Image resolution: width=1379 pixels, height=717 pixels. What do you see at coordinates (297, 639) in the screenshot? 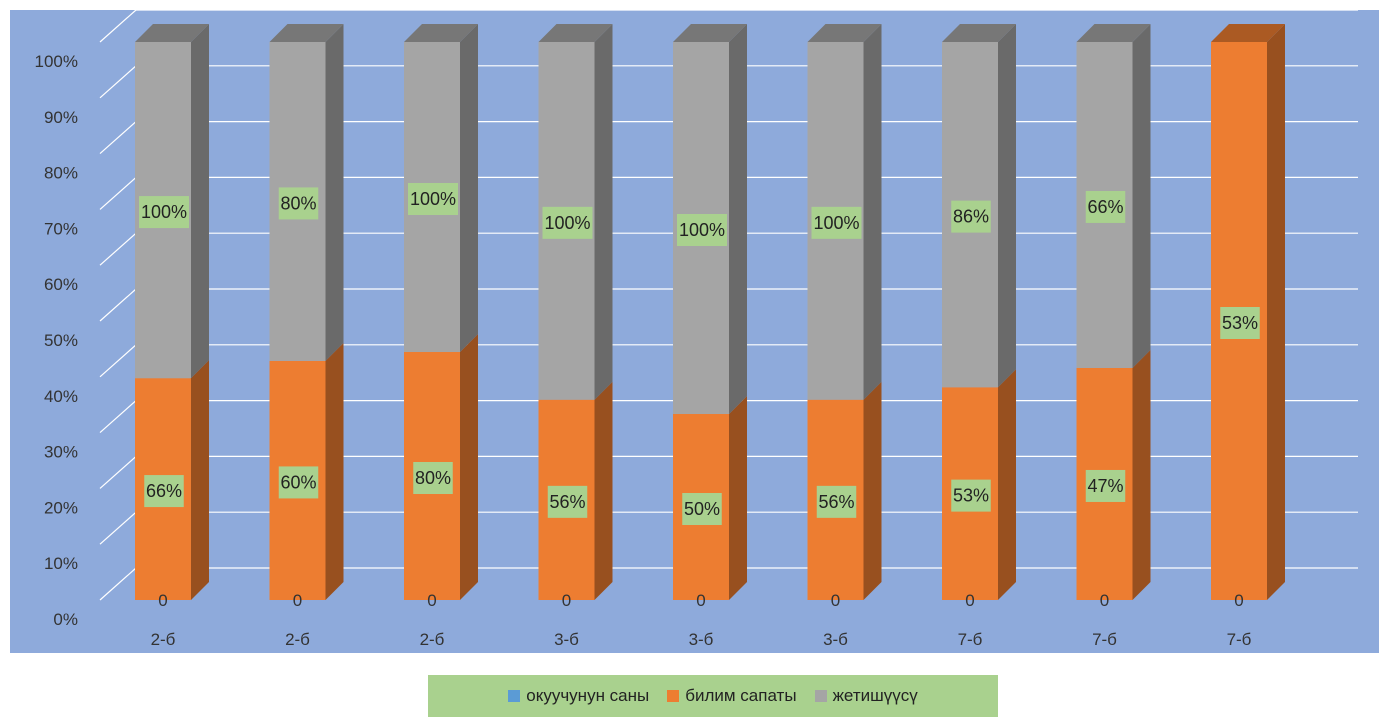
I see `x-tick-label-1: 2-б` at bounding box center [297, 639].